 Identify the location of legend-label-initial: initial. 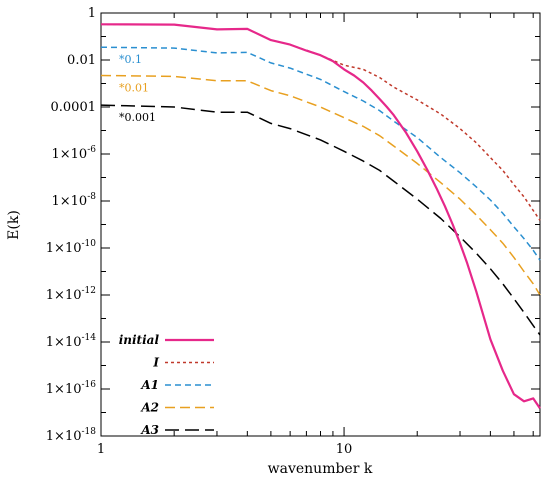
(139, 340).